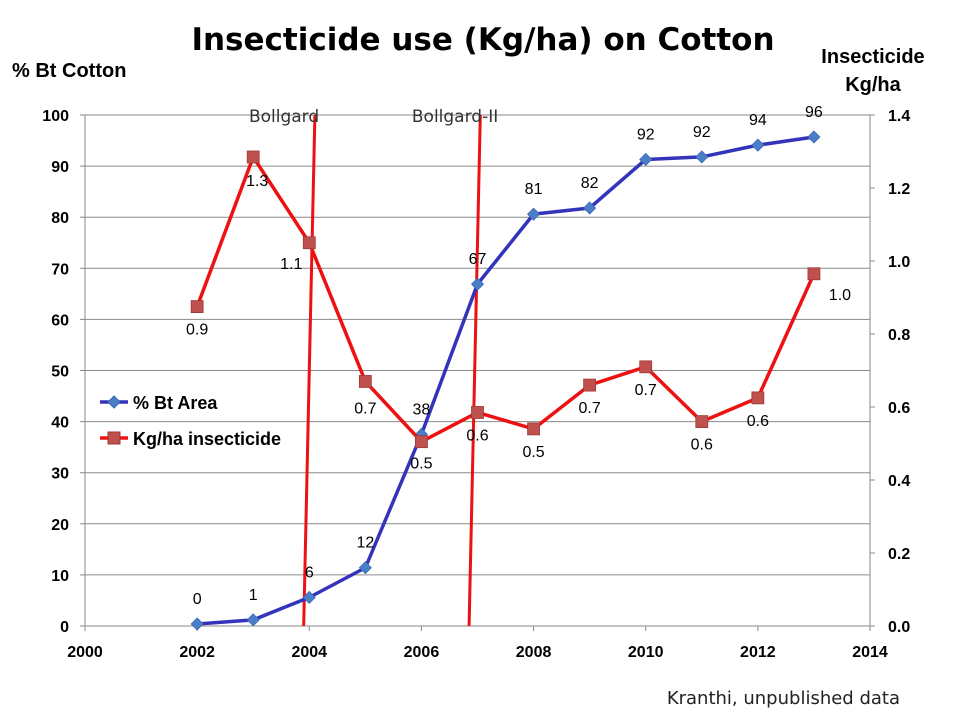 The height and width of the screenshot is (725, 960). I want to click on left-y-tick-label: 30, so click(60, 474).